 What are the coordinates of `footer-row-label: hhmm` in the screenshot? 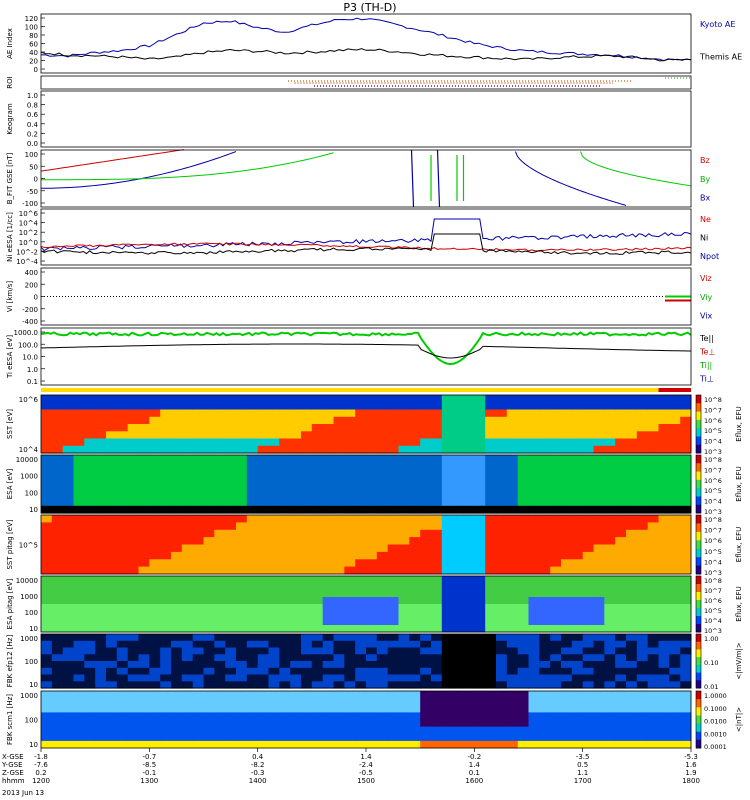 It's located at (13, 781).